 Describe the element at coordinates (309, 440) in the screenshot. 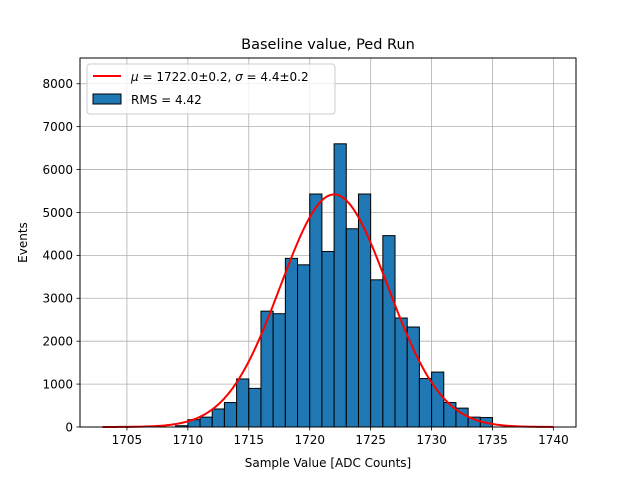

I see `x-tick-label: 1720` at that location.